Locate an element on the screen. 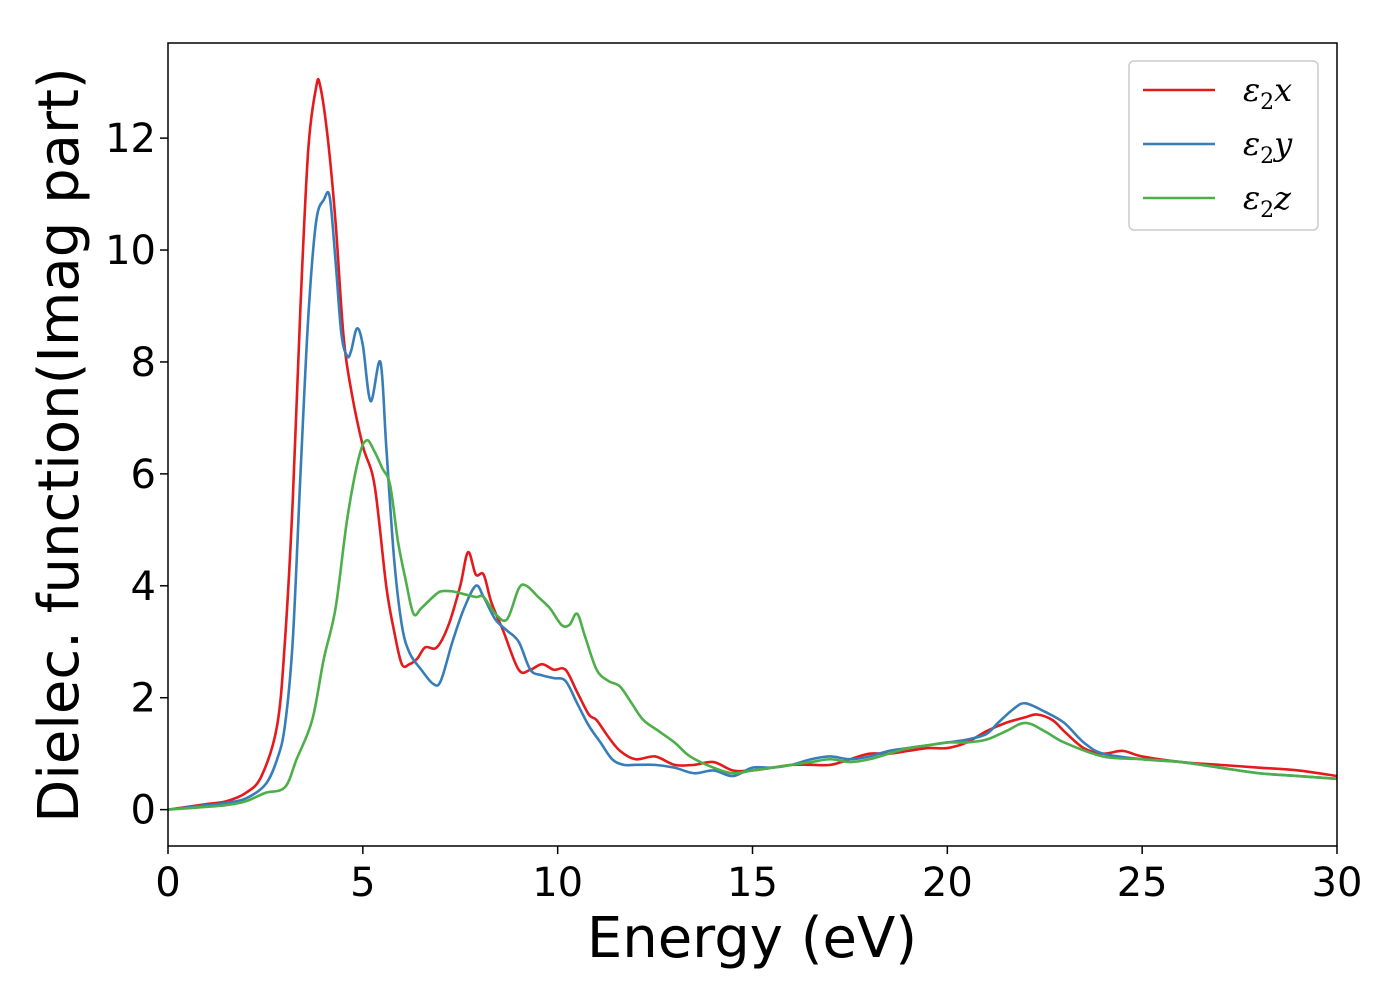  y-tick-label: 8 is located at coordinates (143, 363).